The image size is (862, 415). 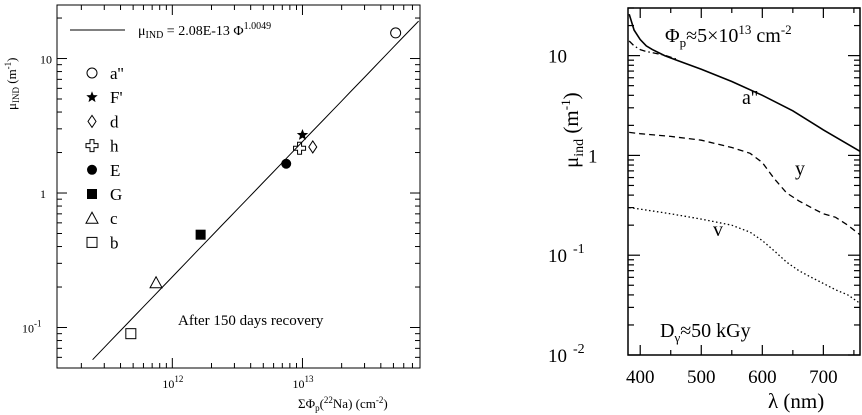 What do you see at coordinates (640, 377) in the screenshot?
I see `x-tick-label: 400` at bounding box center [640, 377].